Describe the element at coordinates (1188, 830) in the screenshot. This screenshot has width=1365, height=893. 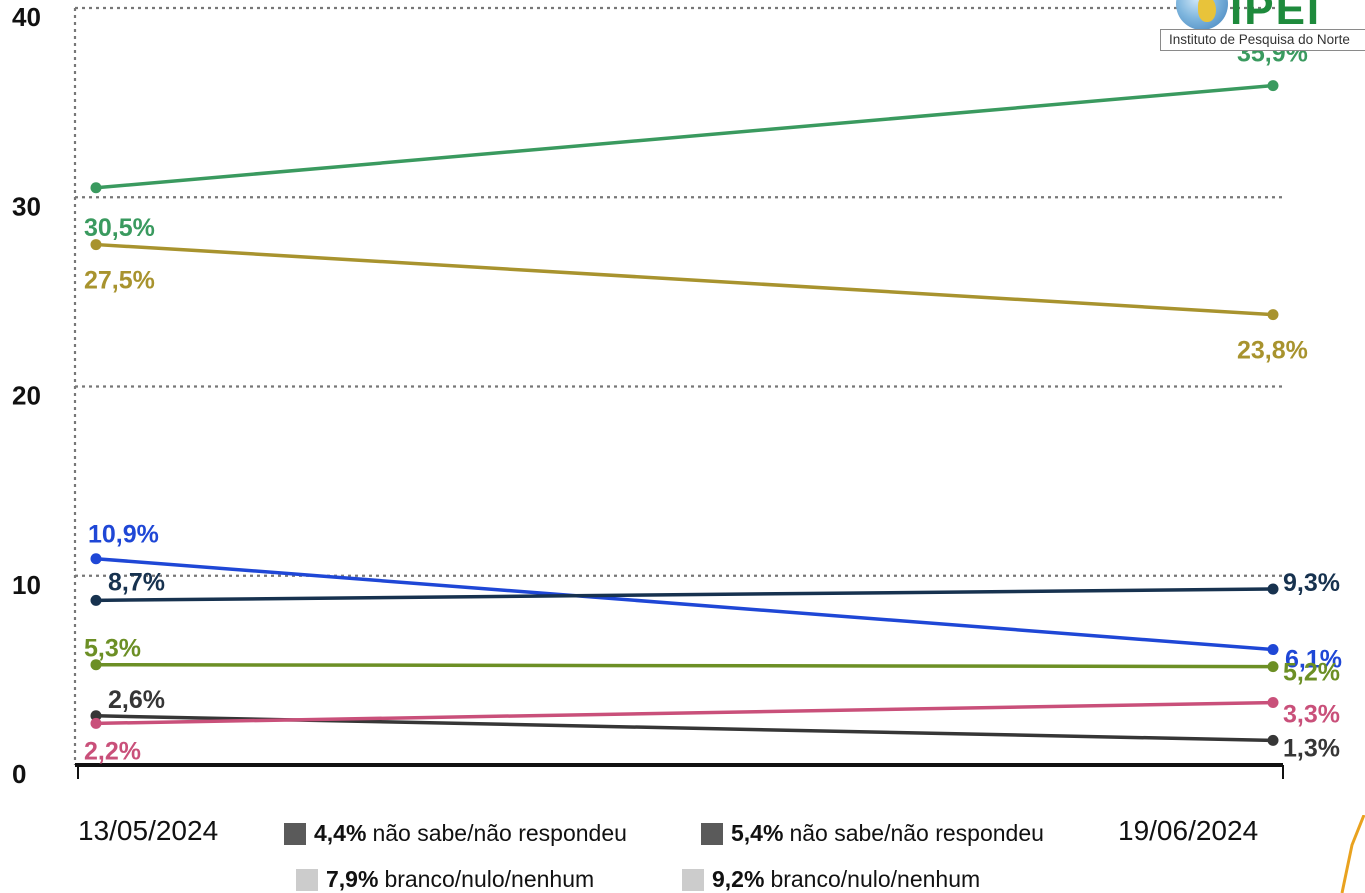
I see `x-tick-label: 19/06/2024` at that location.